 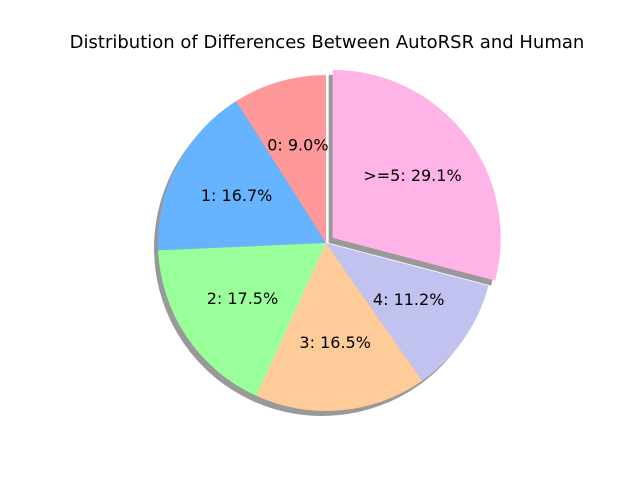 What do you see at coordinates (242, 298) in the screenshot?
I see `data-label: 2: 17.5%` at bounding box center [242, 298].